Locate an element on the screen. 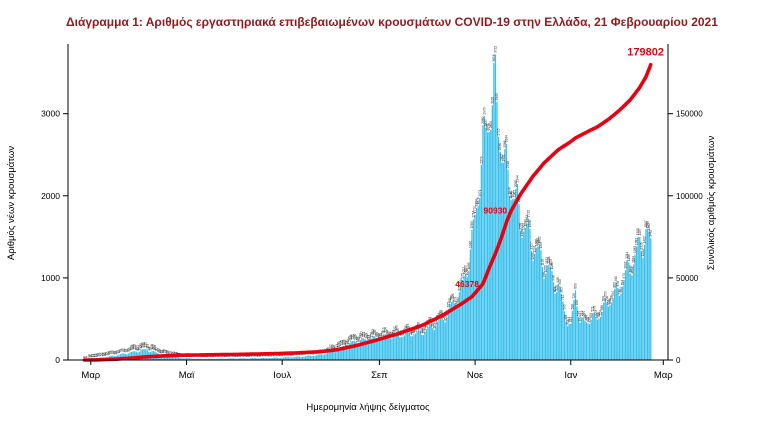 Image resolution: width=761 pixels, height=437 pixels. bar-value-label: 313 is located at coordinates (384, 330).